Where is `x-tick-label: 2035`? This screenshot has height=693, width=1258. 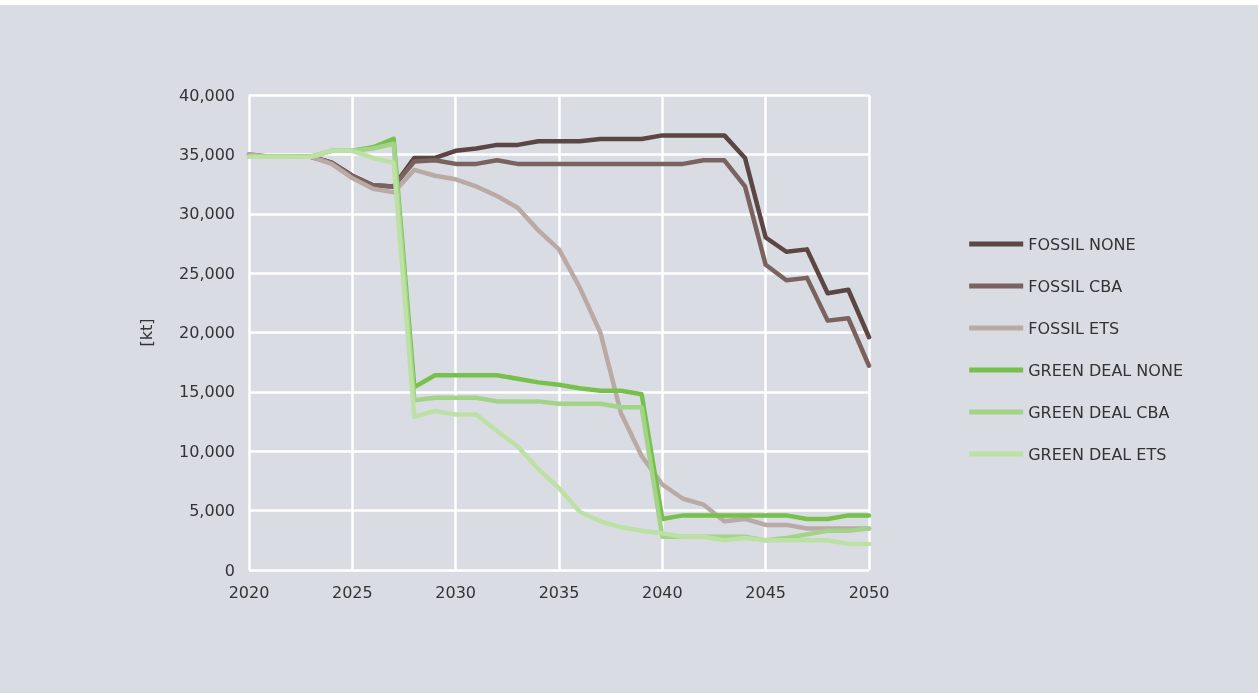 x-tick-label: 2035 is located at coordinates (559, 592).